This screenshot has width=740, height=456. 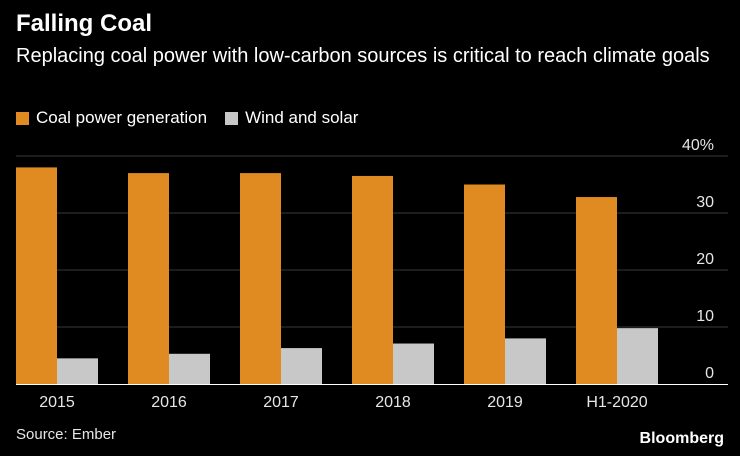 I want to click on chart-legend: Coal power generation Wind and solar, so click(x=196, y=118).